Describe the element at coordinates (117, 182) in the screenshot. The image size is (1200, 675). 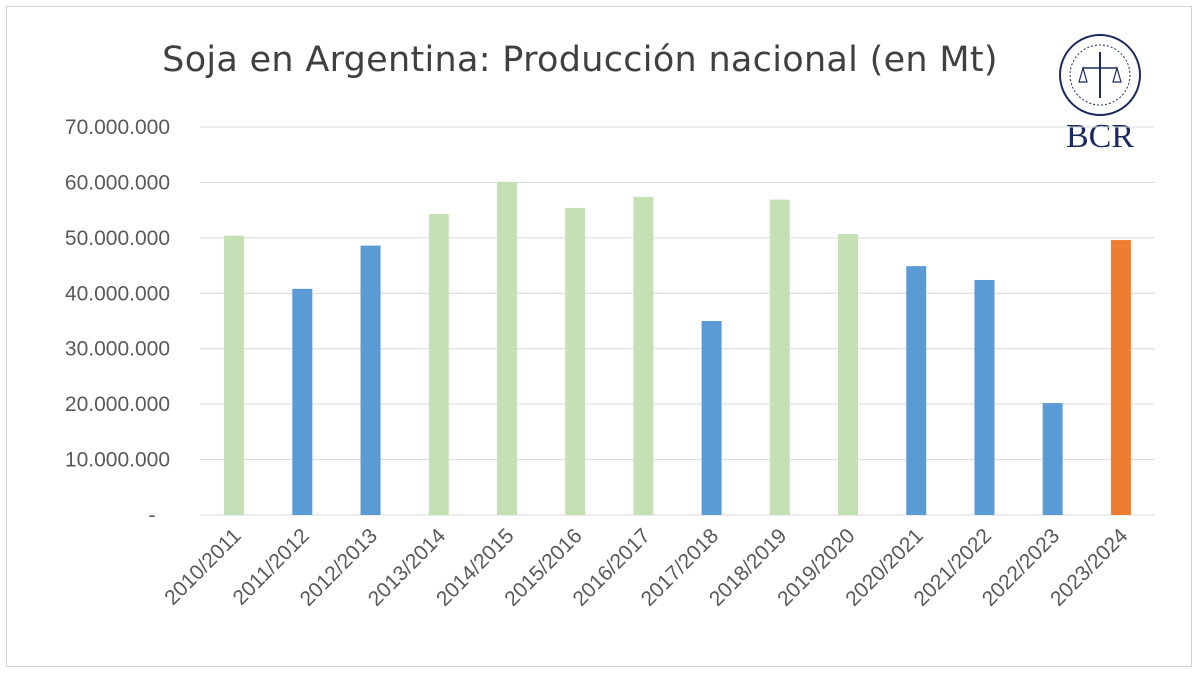
I see `y-tick-label: 60.000.000` at that location.